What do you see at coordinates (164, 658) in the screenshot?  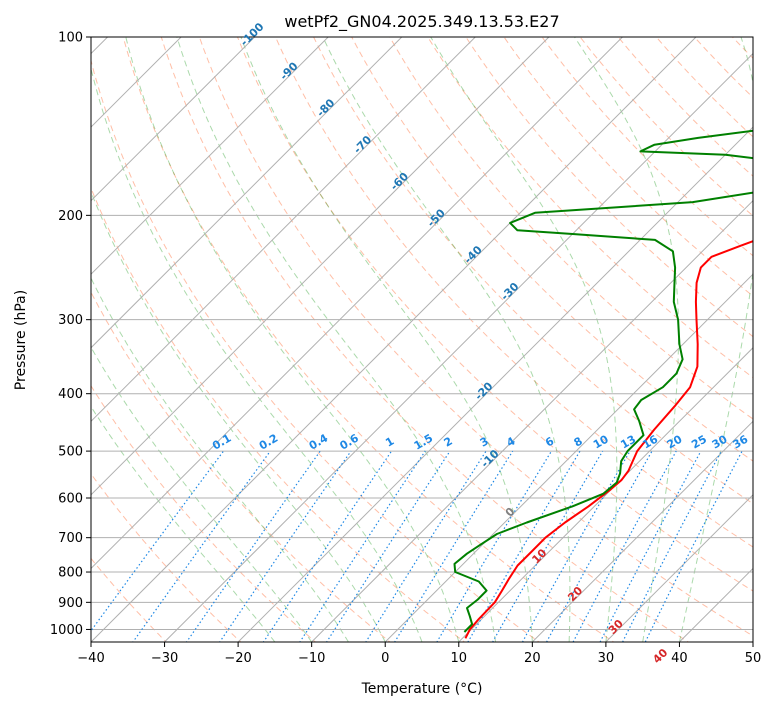 I see `x-tick-label: −30` at bounding box center [164, 658].